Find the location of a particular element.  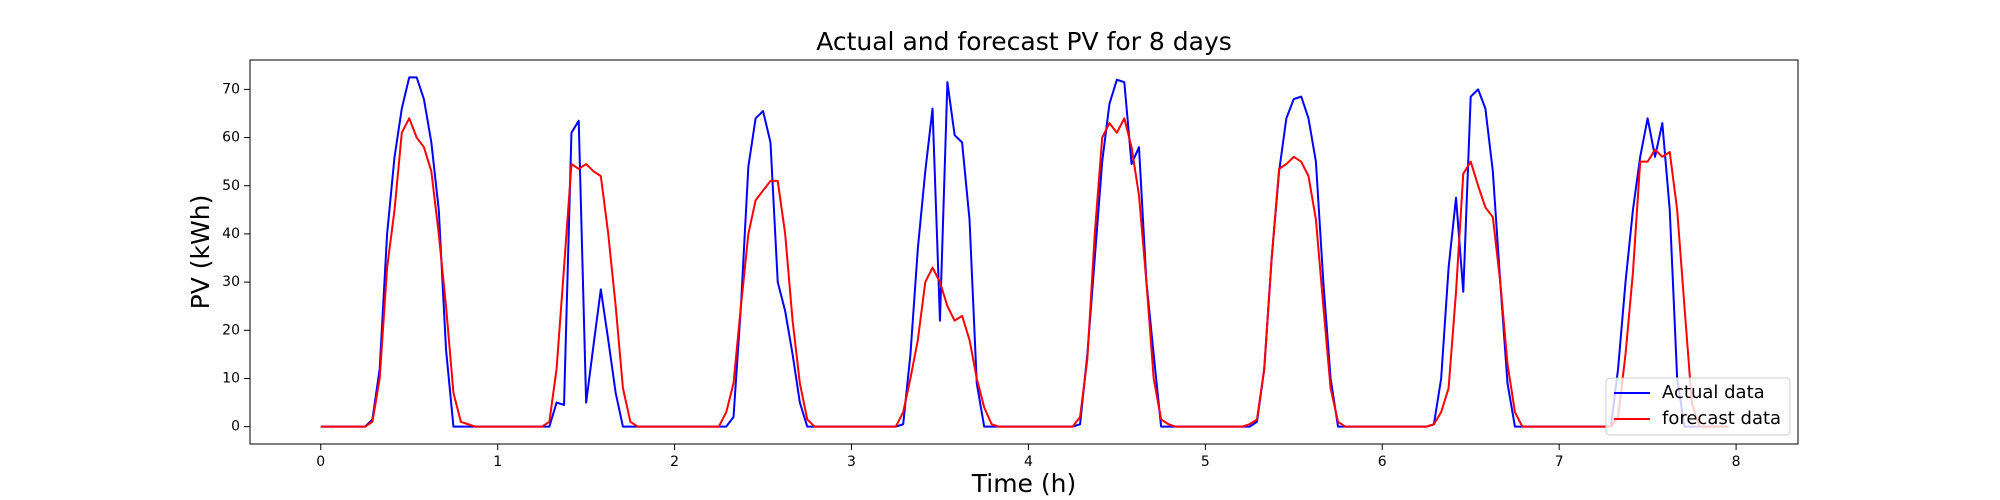

x-tick-label: 8 is located at coordinates (1736, 462).